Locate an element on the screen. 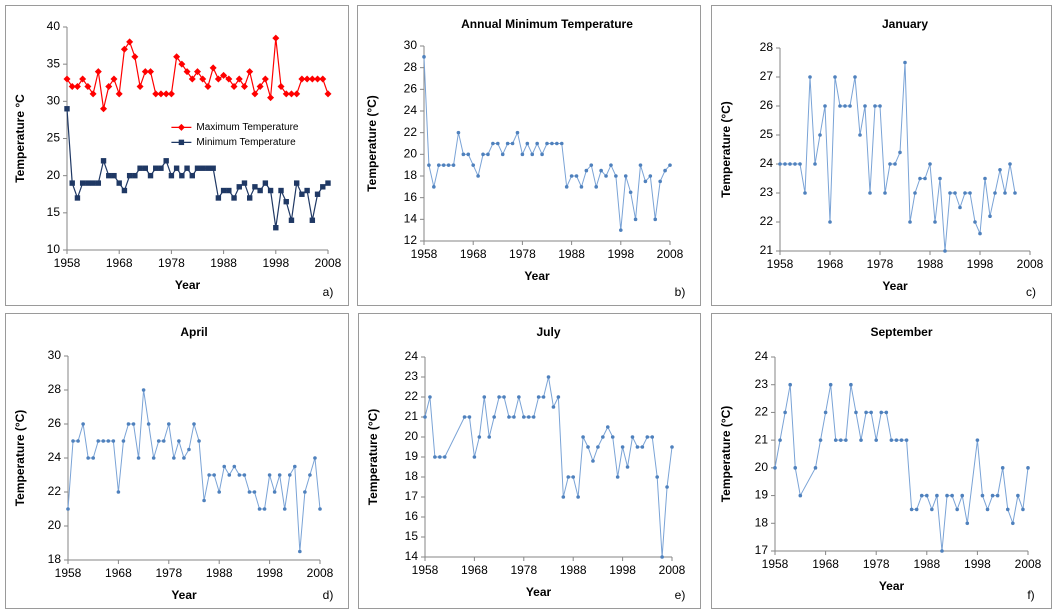 The height and width of the screenshot is (610, 1052). x-tick-label: 1958 is located at coordinates (775, 564).